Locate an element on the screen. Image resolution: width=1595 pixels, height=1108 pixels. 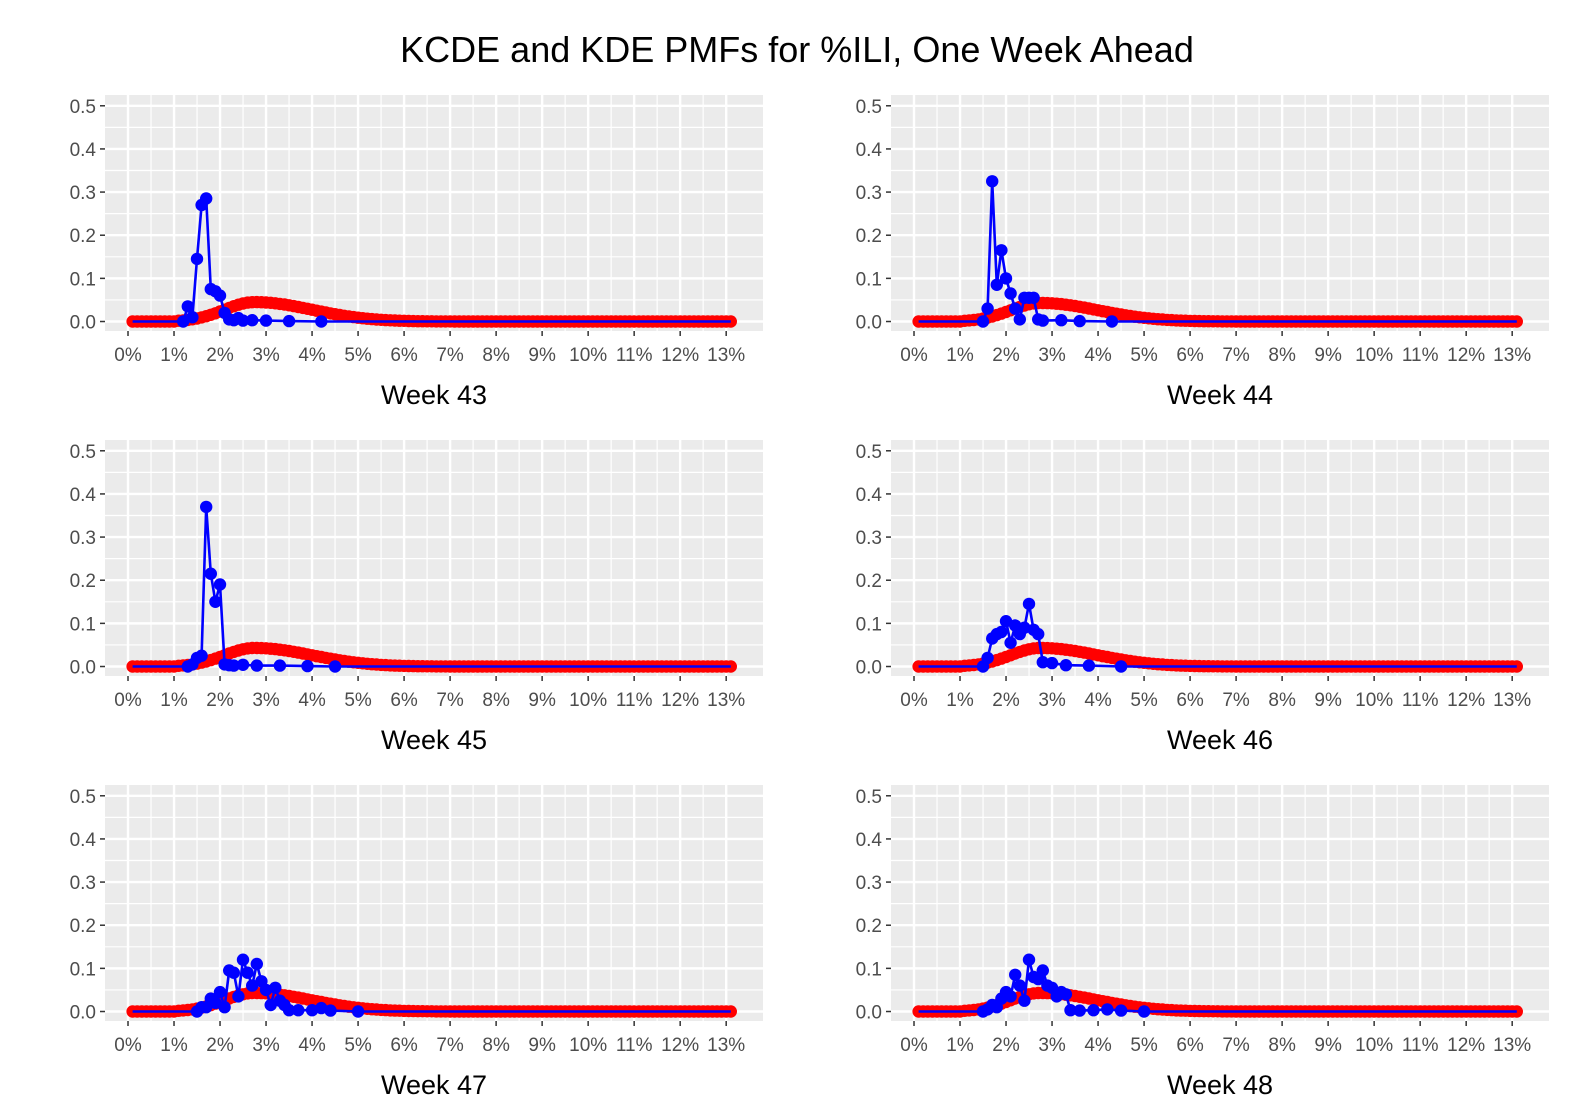
y-tick-label: 0.2 is located at coordinates (869, 236).